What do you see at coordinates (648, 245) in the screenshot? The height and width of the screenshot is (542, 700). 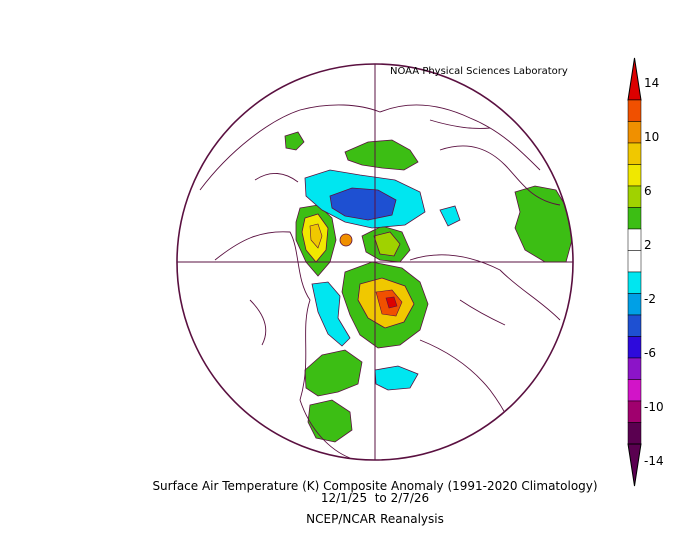 I see `colorbar-tick-label: 2` at bounding box center [648, 245].